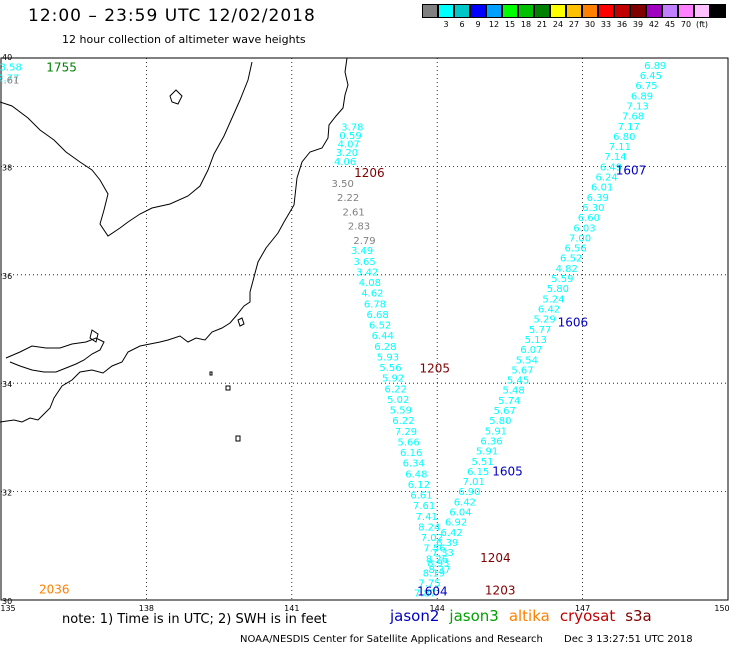  I want to click on lon-label-144: 144, so click(437, 608).